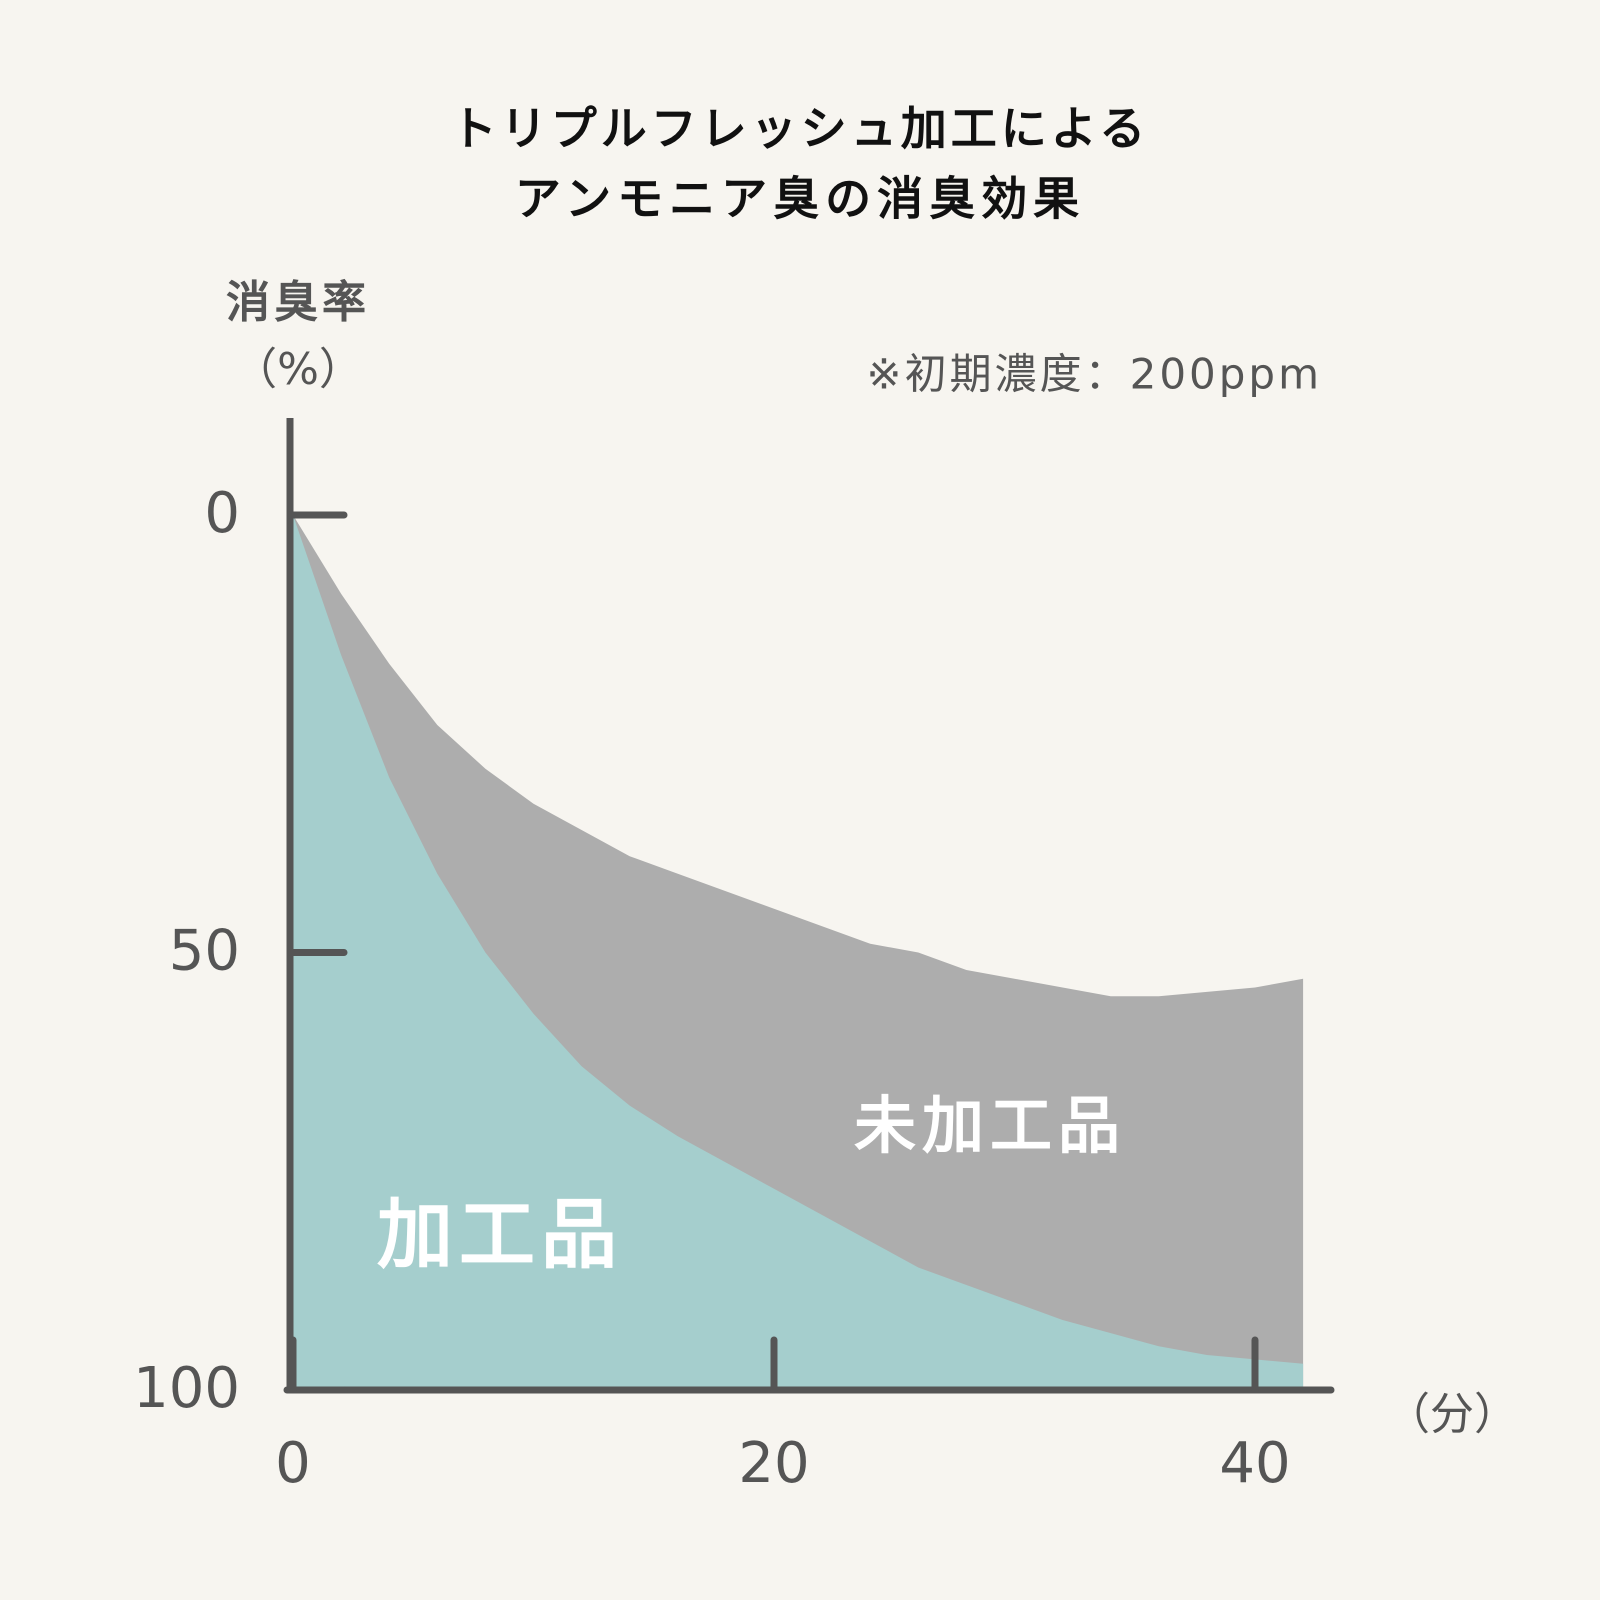 The width and height of the screenshot is (1600, 1600). I want to click on x-tick-label: 20, so click(773, 1463).